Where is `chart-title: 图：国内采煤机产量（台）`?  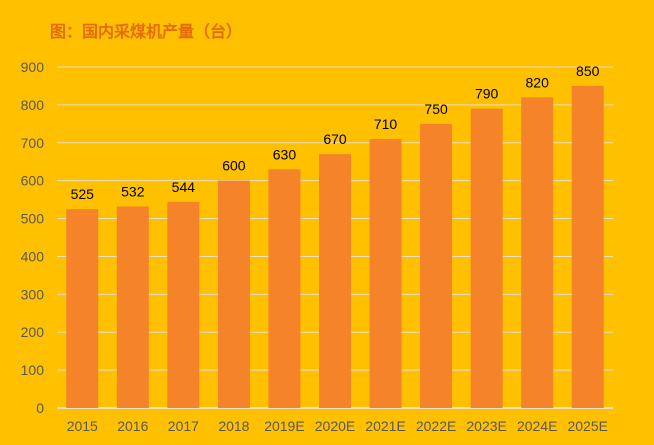 chart-title: 图：国内采煤机产量（台） is located at coordinates (146, 31).